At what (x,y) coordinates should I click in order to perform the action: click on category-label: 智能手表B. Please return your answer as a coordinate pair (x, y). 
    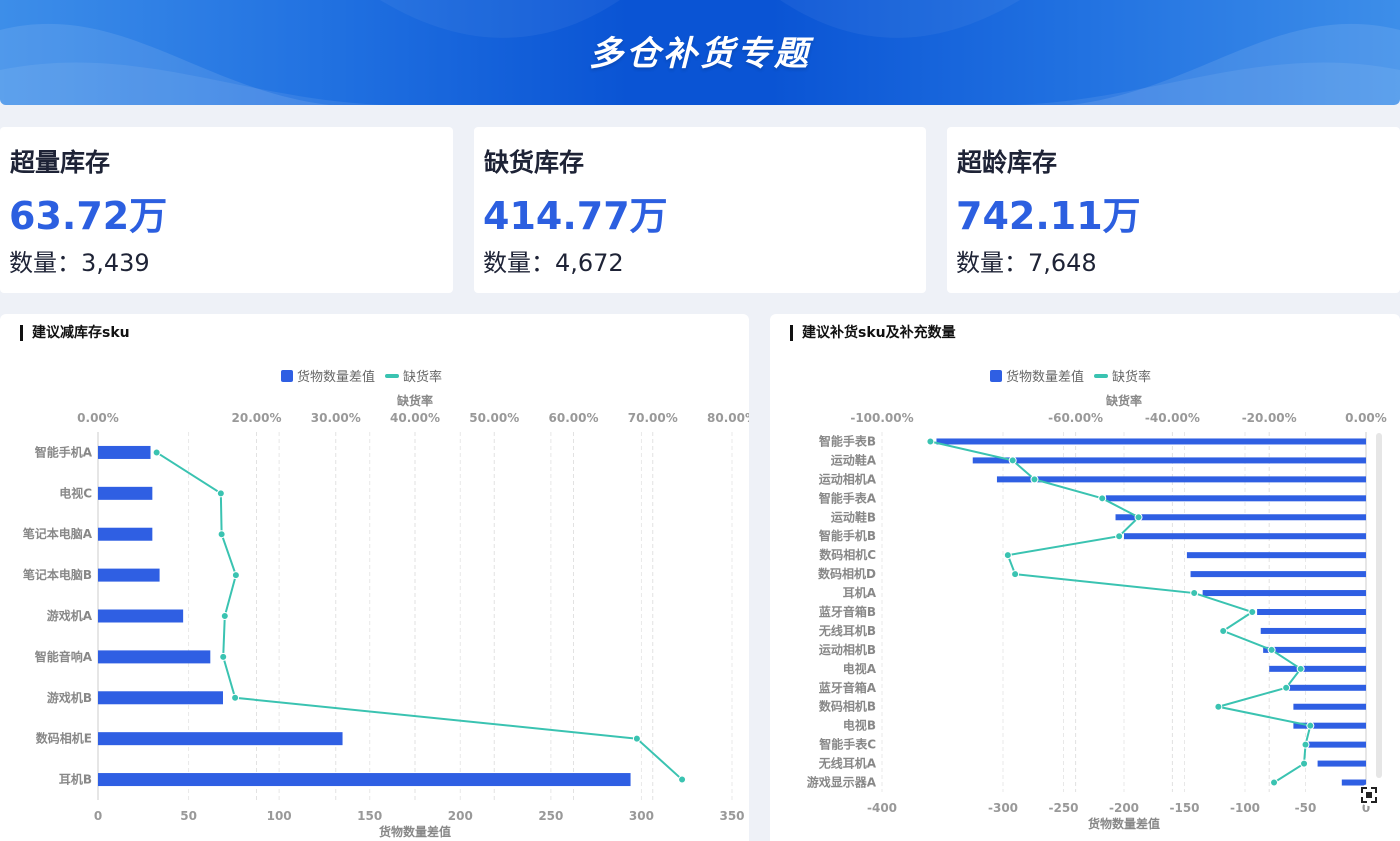
    Looking at the image, I should click on (847, 440).